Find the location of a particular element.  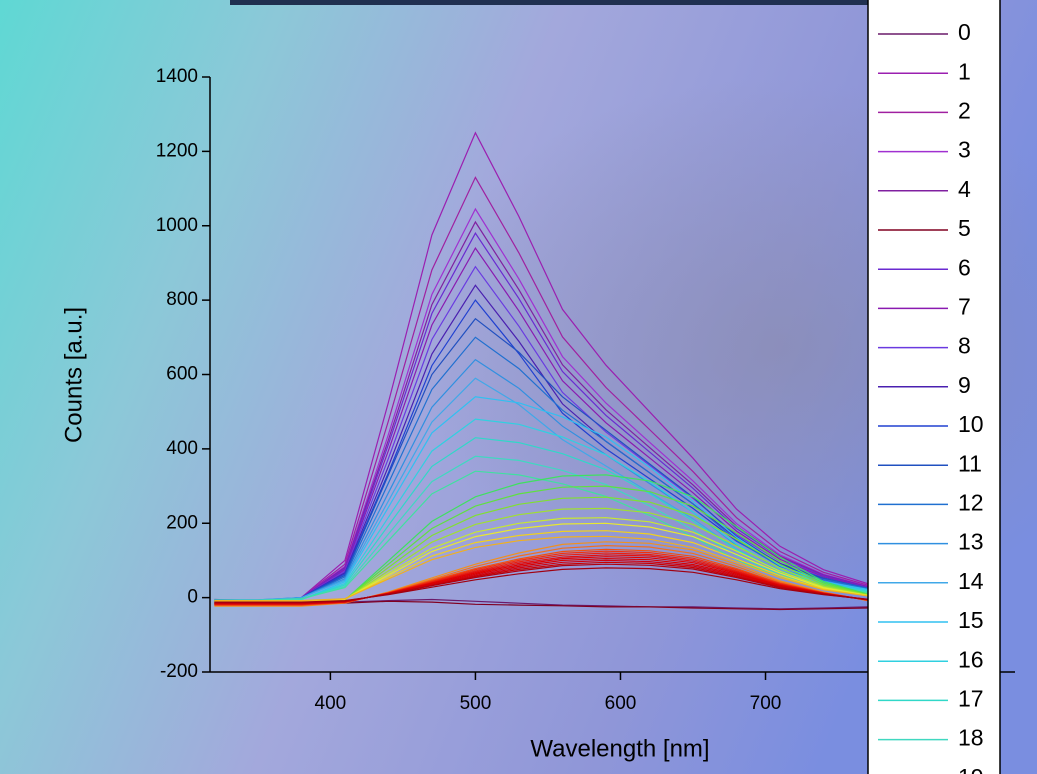

legend-label: 1 is located at coordinates (964, 71).